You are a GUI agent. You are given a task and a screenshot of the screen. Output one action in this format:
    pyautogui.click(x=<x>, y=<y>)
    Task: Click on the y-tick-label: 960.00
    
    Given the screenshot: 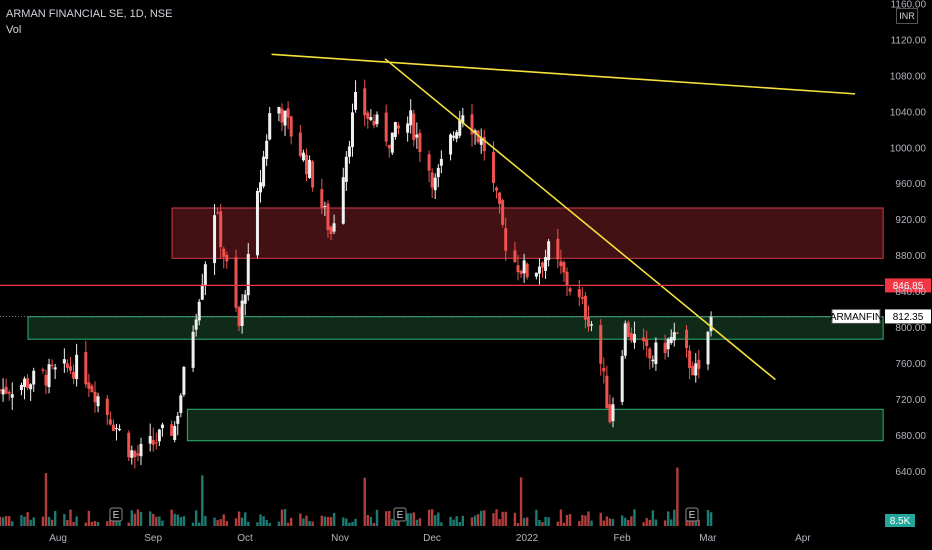 What is the action you would take?
    pyautogui.click(x=910, y=184)
    